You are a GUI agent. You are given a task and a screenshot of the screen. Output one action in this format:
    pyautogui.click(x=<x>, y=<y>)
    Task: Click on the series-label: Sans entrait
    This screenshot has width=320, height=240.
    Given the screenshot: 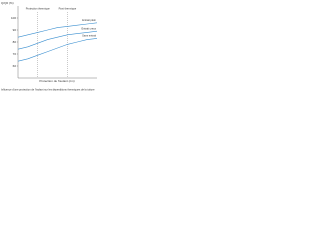 What is the action you would take?
    pyautogui.click(x=89, y=36)
    